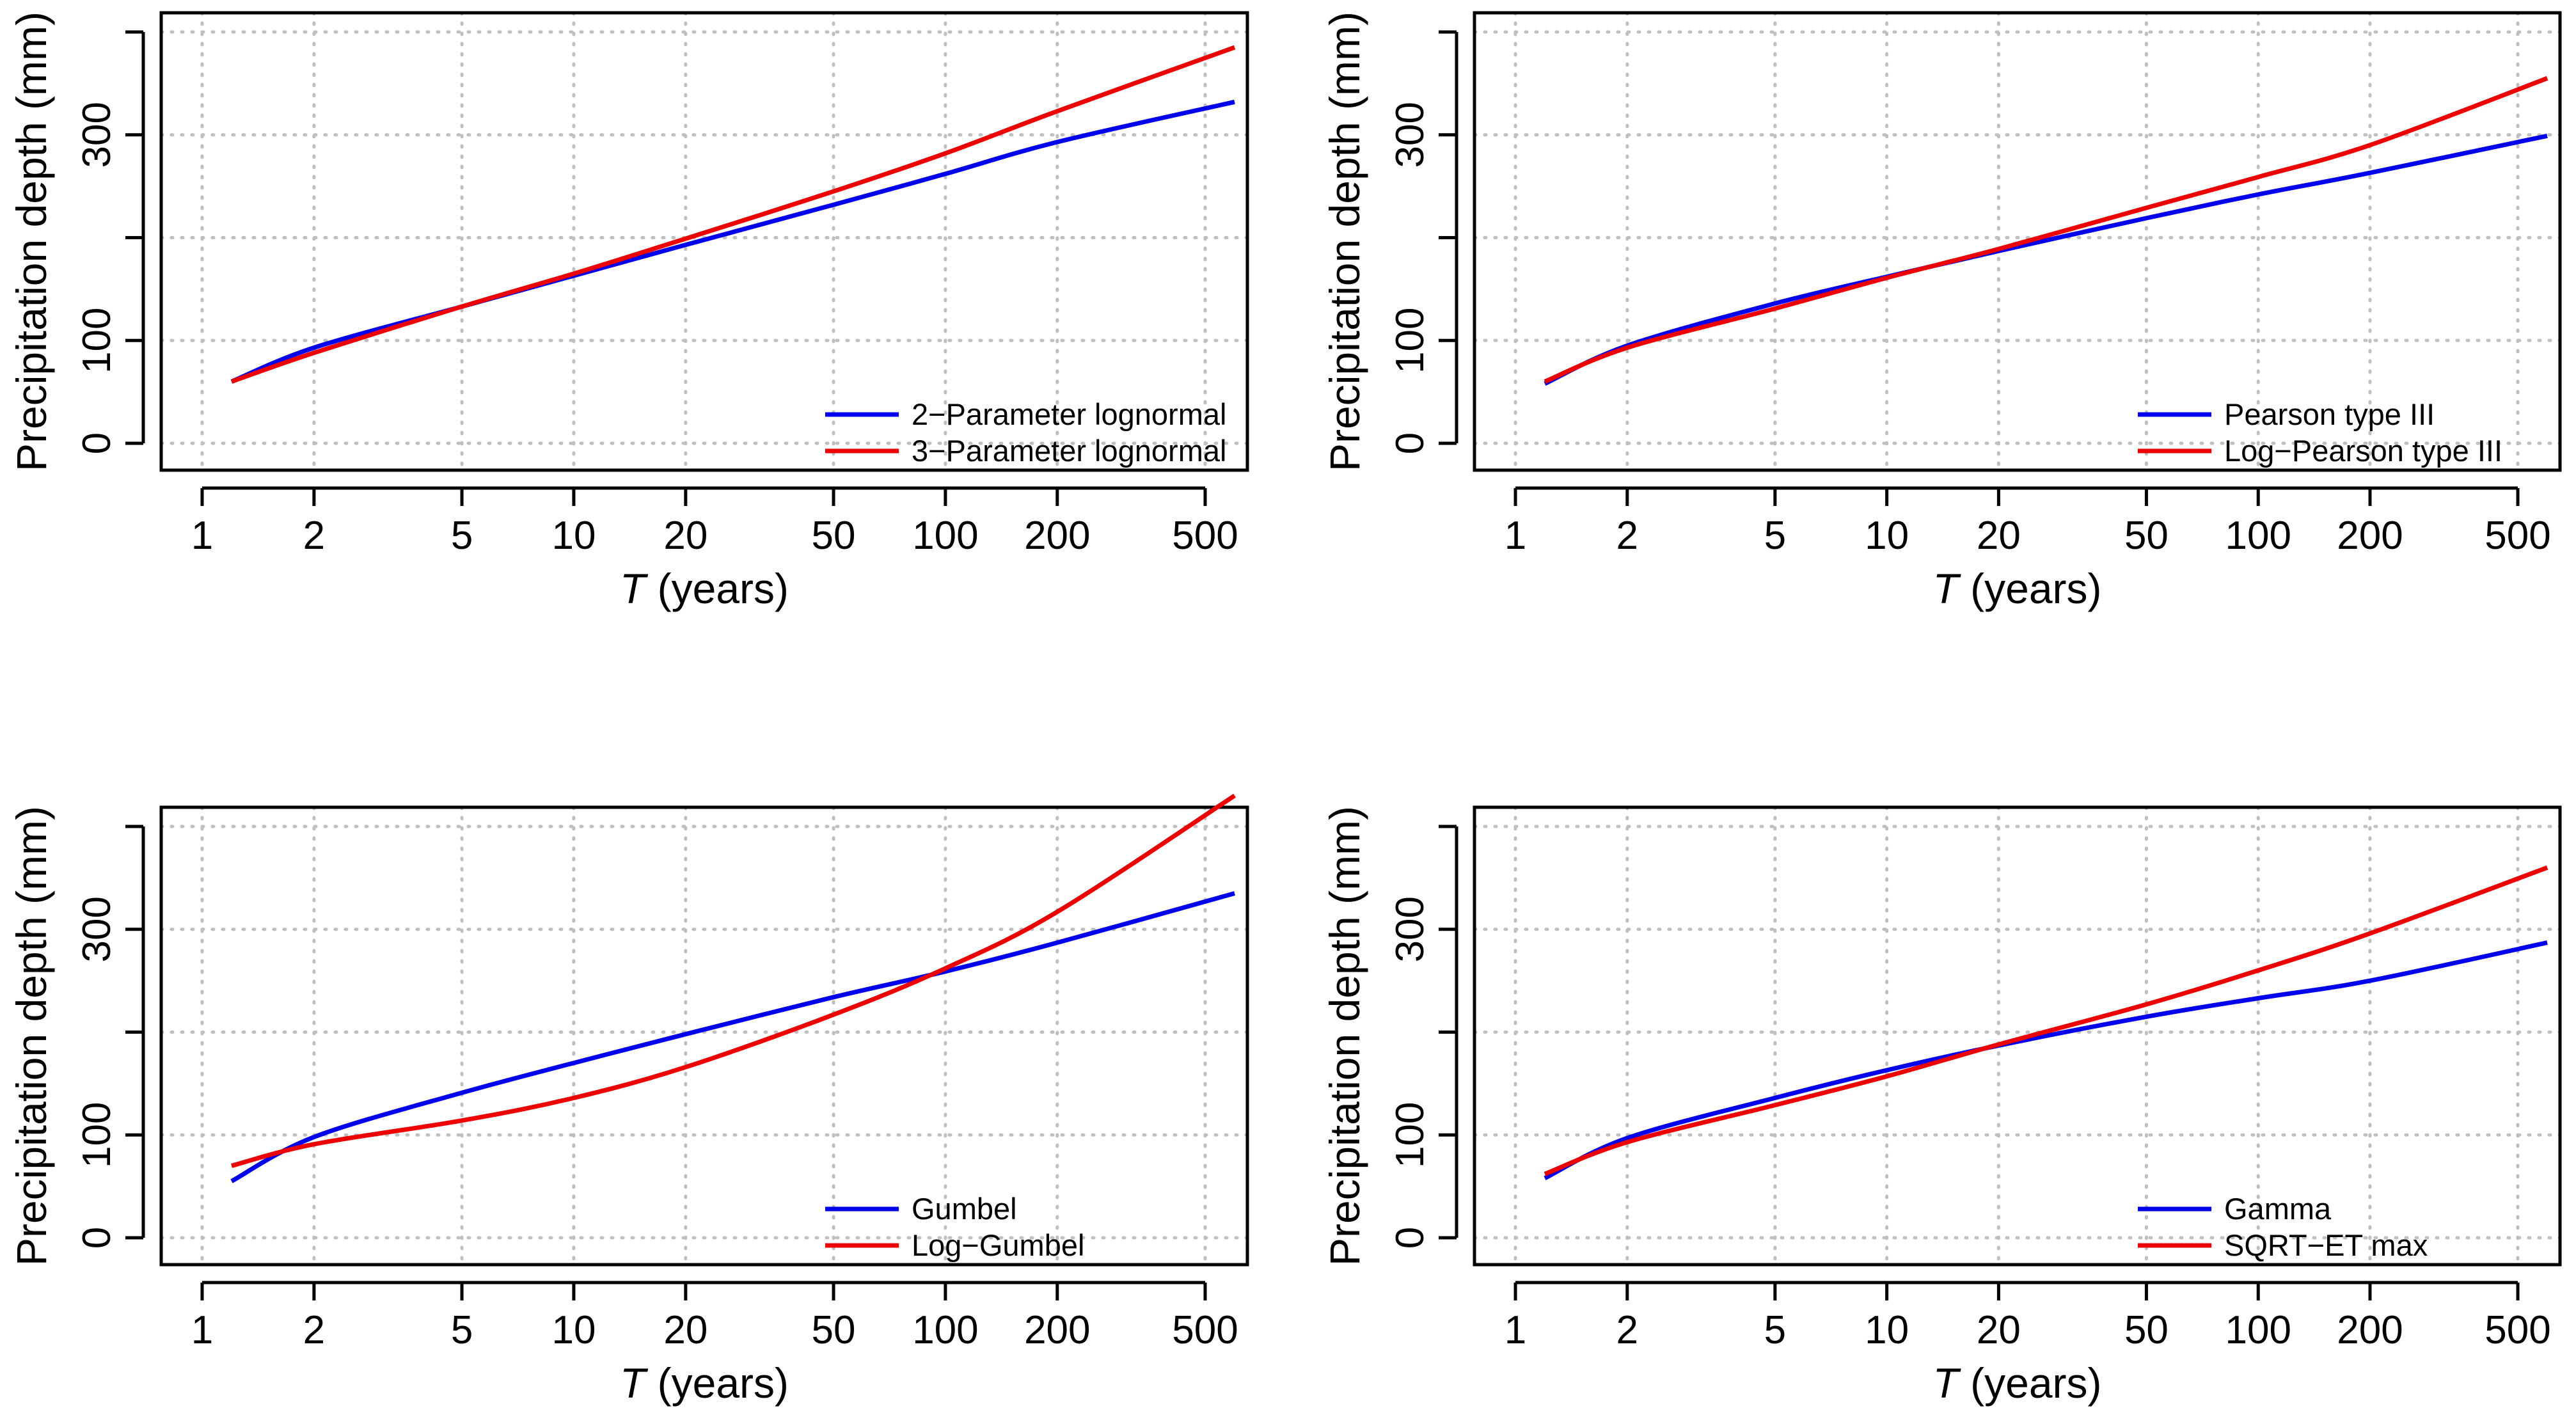 The width and height of the screenshot is (2576, 1422). I want to click on legend-label-1: Gumbel, so click(964, 1209).